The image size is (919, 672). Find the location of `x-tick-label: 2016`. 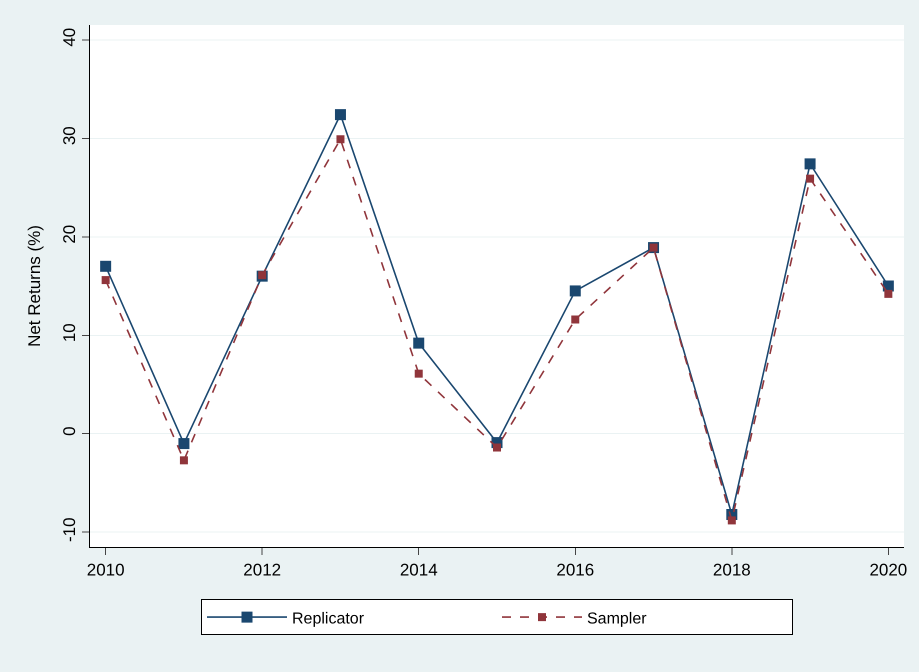

x-tick-label: 2016 is located at coordinates (575, 570).